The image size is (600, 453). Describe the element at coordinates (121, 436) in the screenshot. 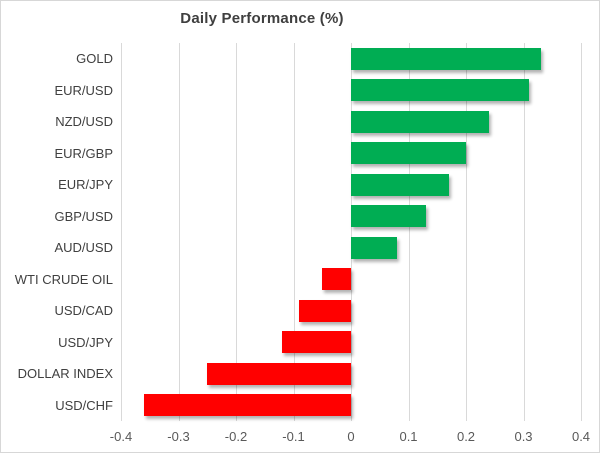

I see `x-tick-label: -0.4` at that location.